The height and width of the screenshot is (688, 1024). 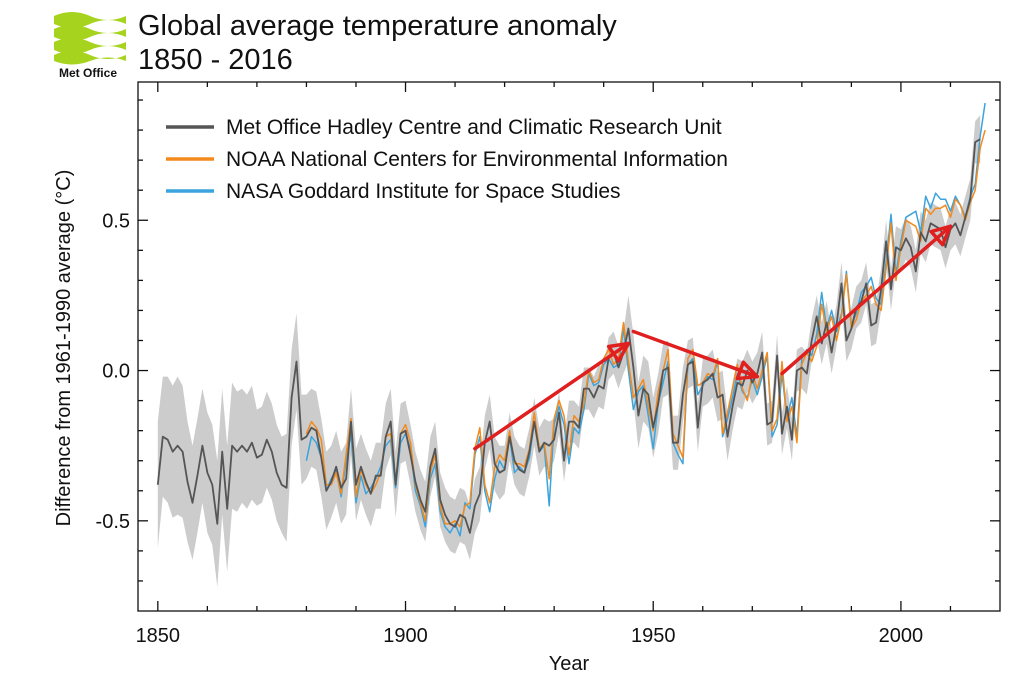 I want to click on chart-title-line2: 1850 - 2016, so click(x=215, y=60).